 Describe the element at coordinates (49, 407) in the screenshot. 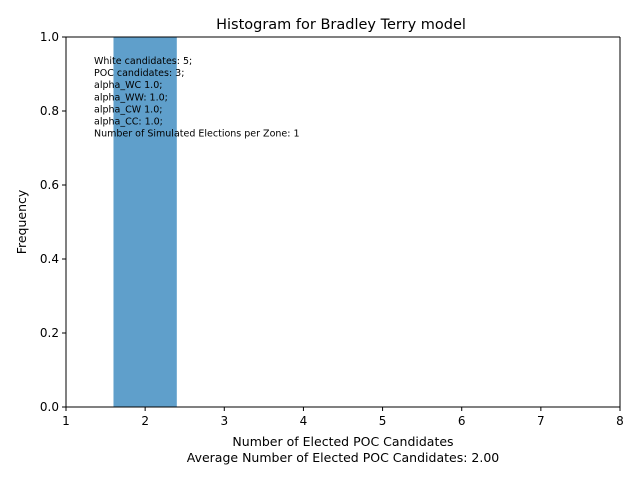

I see `y-tick-label: 0.0` at that location.